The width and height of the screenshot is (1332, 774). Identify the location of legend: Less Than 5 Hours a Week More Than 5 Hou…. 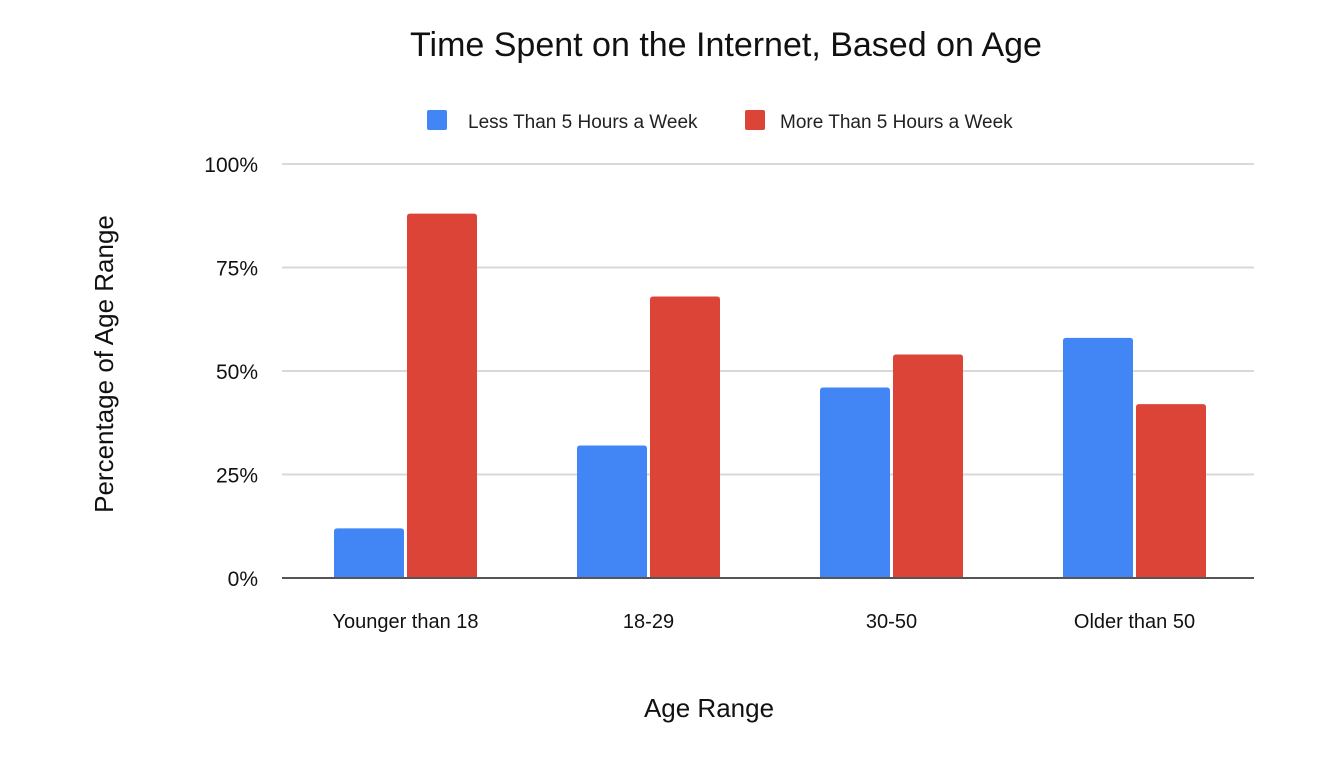
(720, 121).